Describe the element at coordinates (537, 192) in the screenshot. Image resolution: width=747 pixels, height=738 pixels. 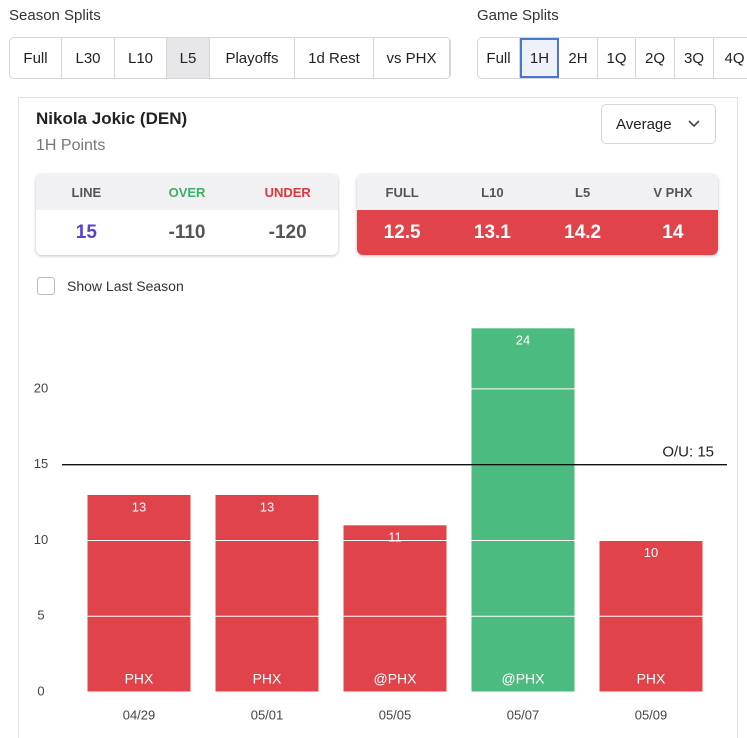
I see `header-row: FULL L10 L5 V PHX` at that location.